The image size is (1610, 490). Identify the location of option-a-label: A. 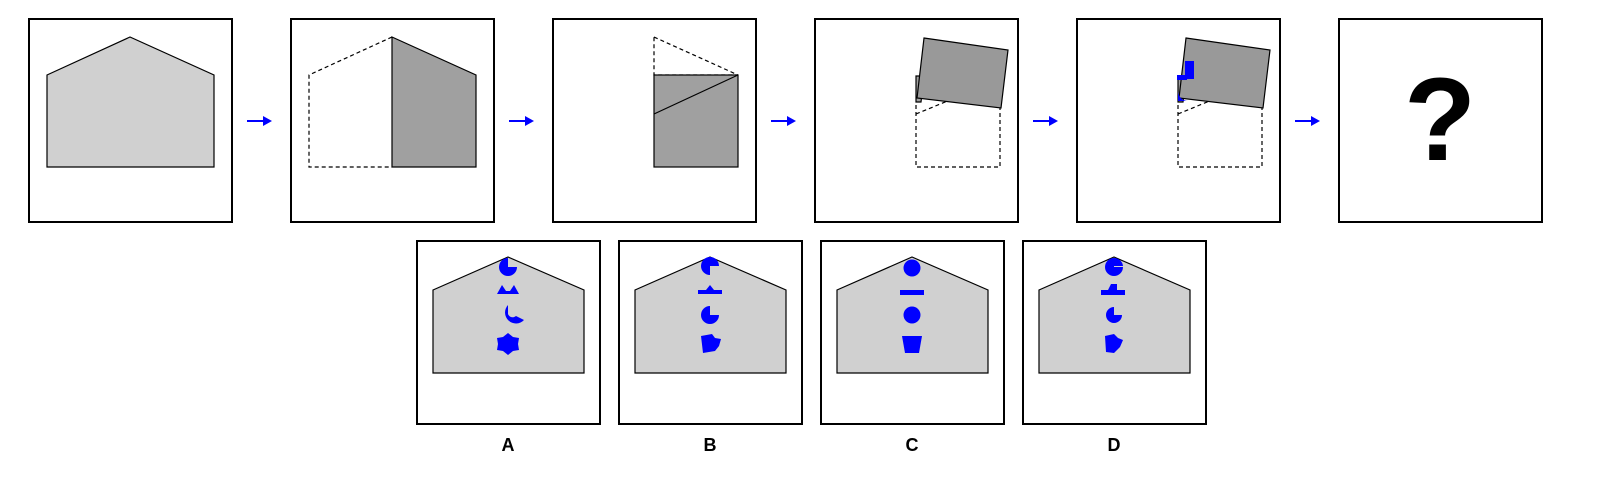
(508, 445).